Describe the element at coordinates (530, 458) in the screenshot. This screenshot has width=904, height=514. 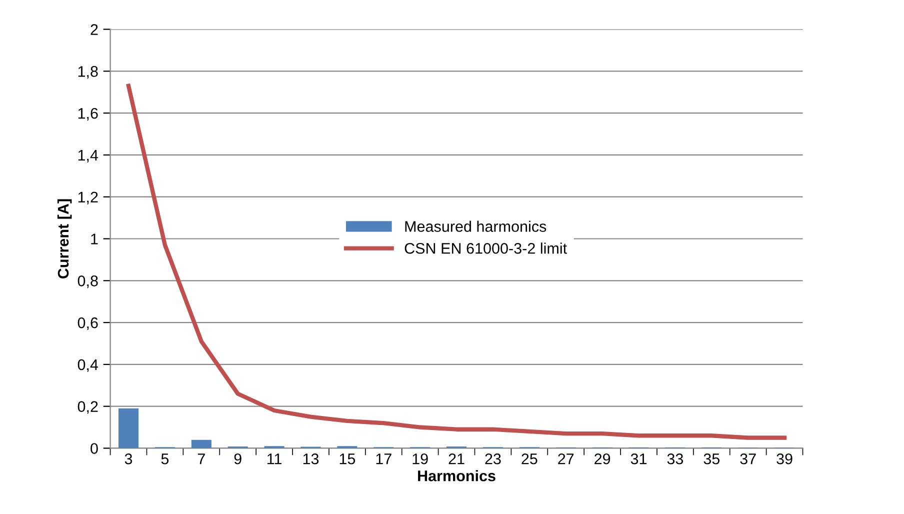
I see `x-tick-label: 25` at that location.